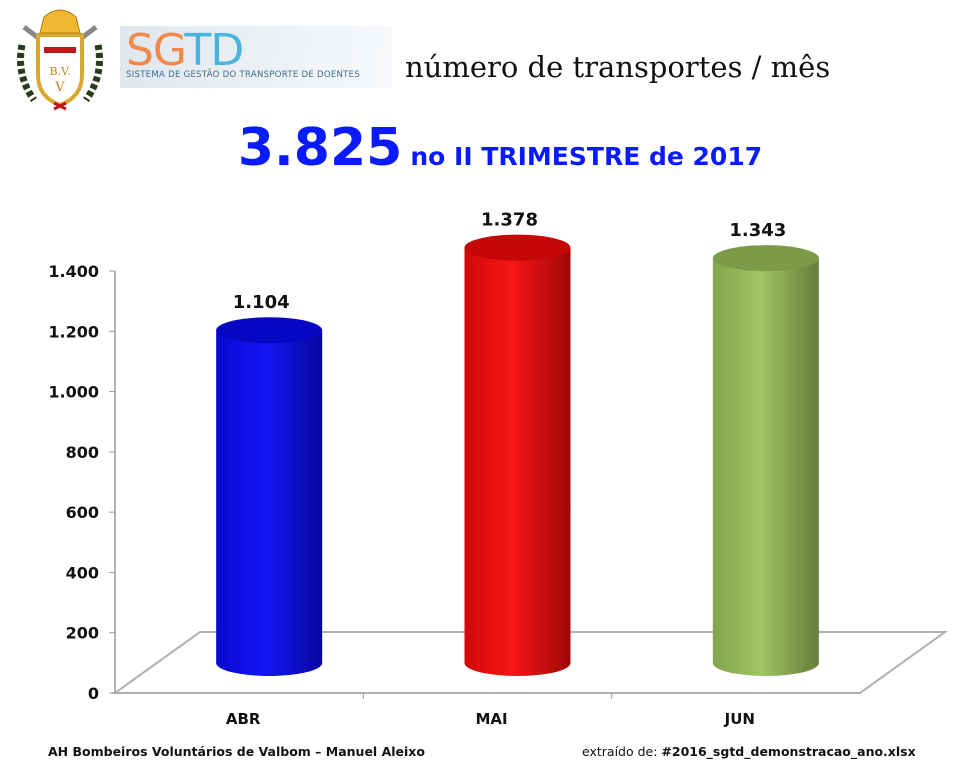 Image resolution: width=957 pixels, height=773 pixels. Describe the element at coordinates (155, 50) in the screenshot. I see `logo-sg: SG` at that location.